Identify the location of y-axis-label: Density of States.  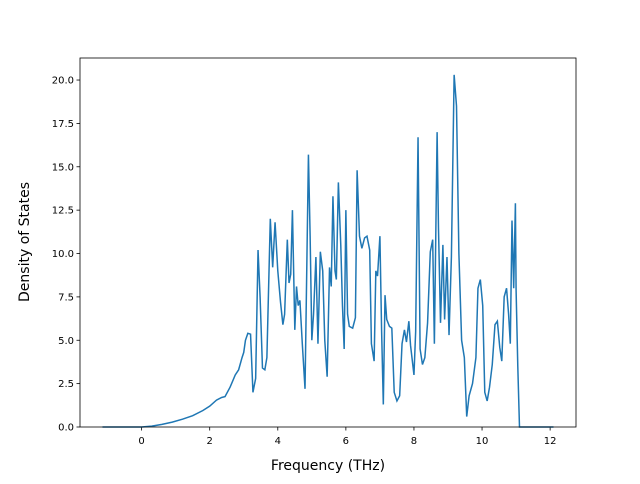
(25, 242).